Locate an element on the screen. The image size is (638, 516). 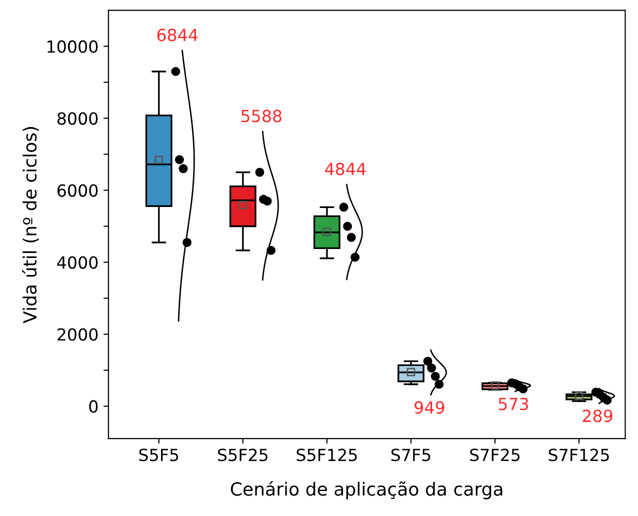
annotation: 289 is located at coordinates (597, 416).